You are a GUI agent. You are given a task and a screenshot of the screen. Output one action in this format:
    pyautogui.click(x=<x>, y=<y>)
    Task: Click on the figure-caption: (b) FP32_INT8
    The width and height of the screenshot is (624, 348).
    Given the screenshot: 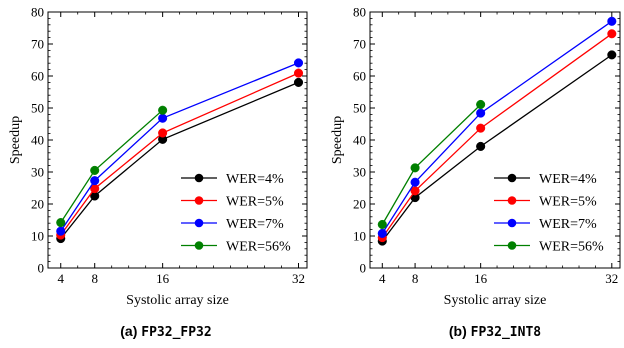 What is the action you would take?
    pyautogui.click(x=495, y=331)
    